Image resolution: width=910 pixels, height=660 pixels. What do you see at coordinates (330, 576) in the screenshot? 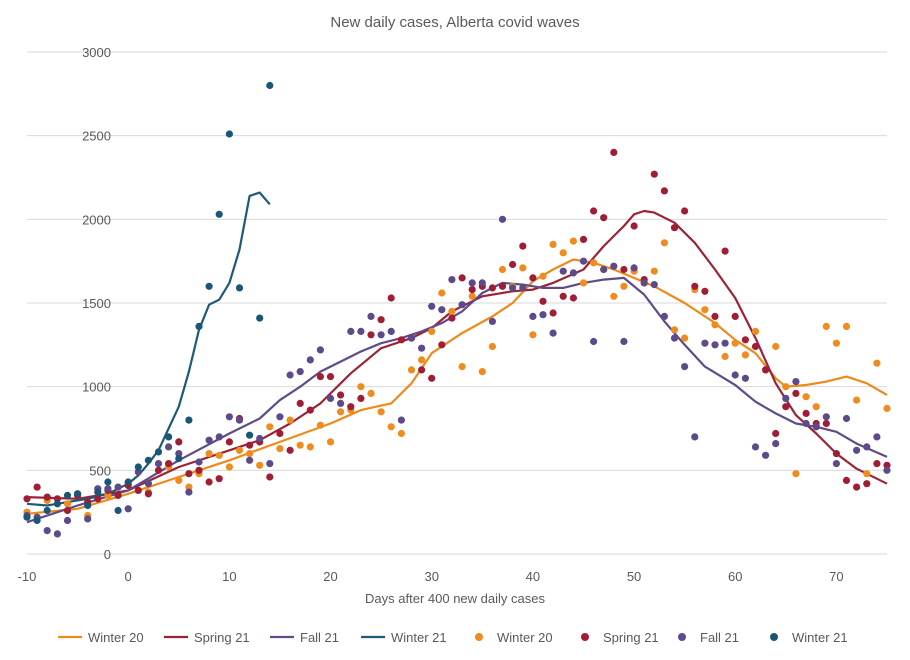
I see `x-tick-label: 20` at bounding box center [330, 576].